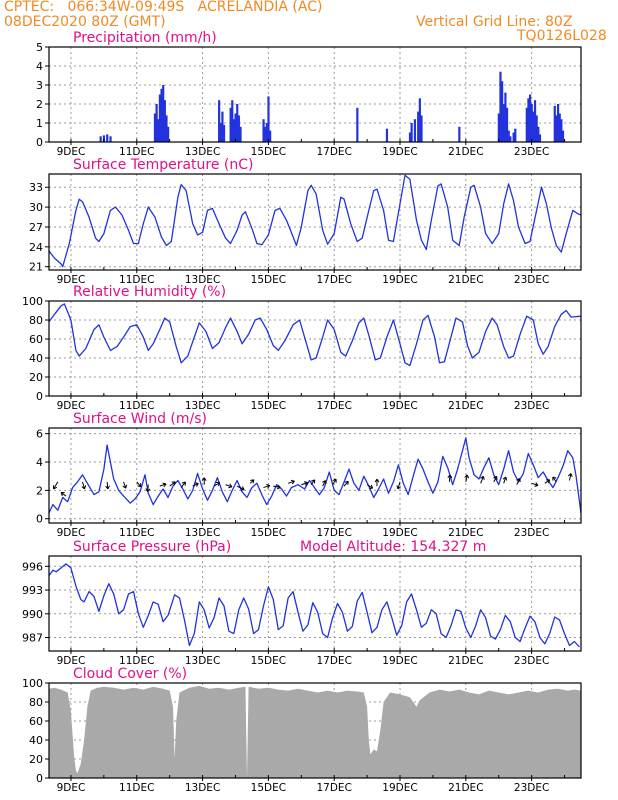 Image resolution: width=618 pixels, height=800 pixels. Describe the element at coordinates (39, 104) in the screenshot. I see `y-tick-label: 2` at that location.